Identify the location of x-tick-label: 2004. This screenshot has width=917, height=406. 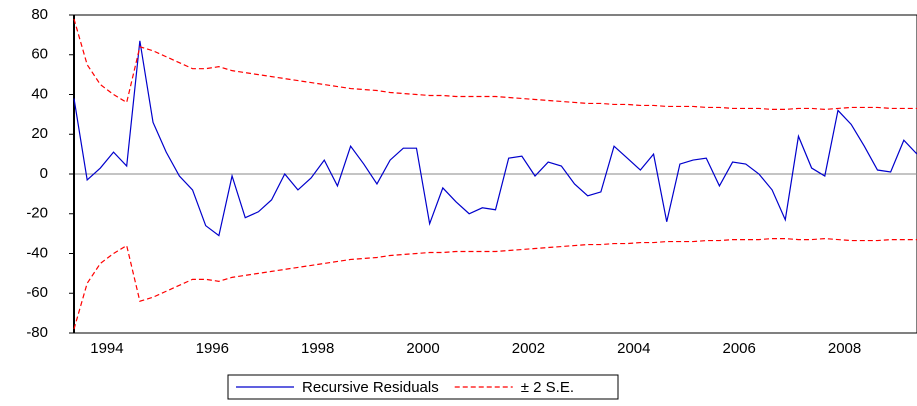
(633, 348).